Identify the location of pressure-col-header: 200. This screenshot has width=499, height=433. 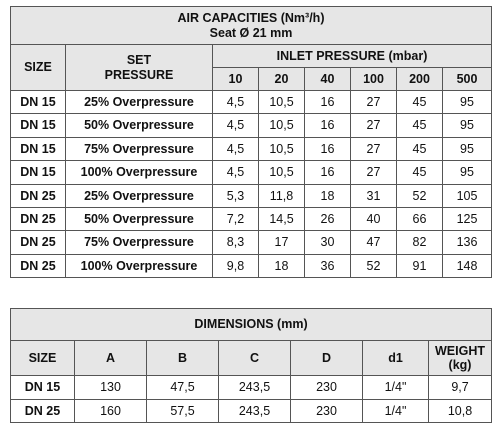
(419, 79).